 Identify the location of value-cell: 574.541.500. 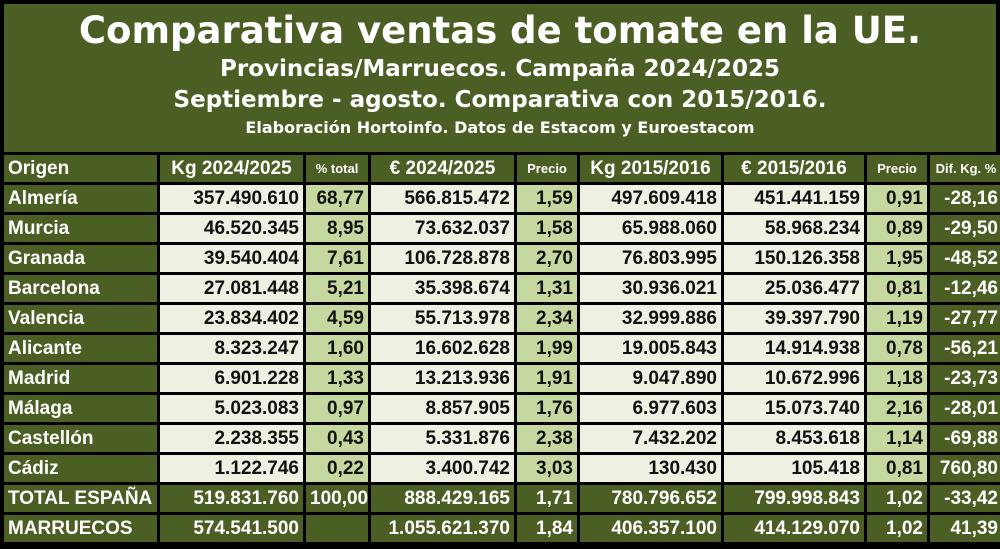
(231, 528).